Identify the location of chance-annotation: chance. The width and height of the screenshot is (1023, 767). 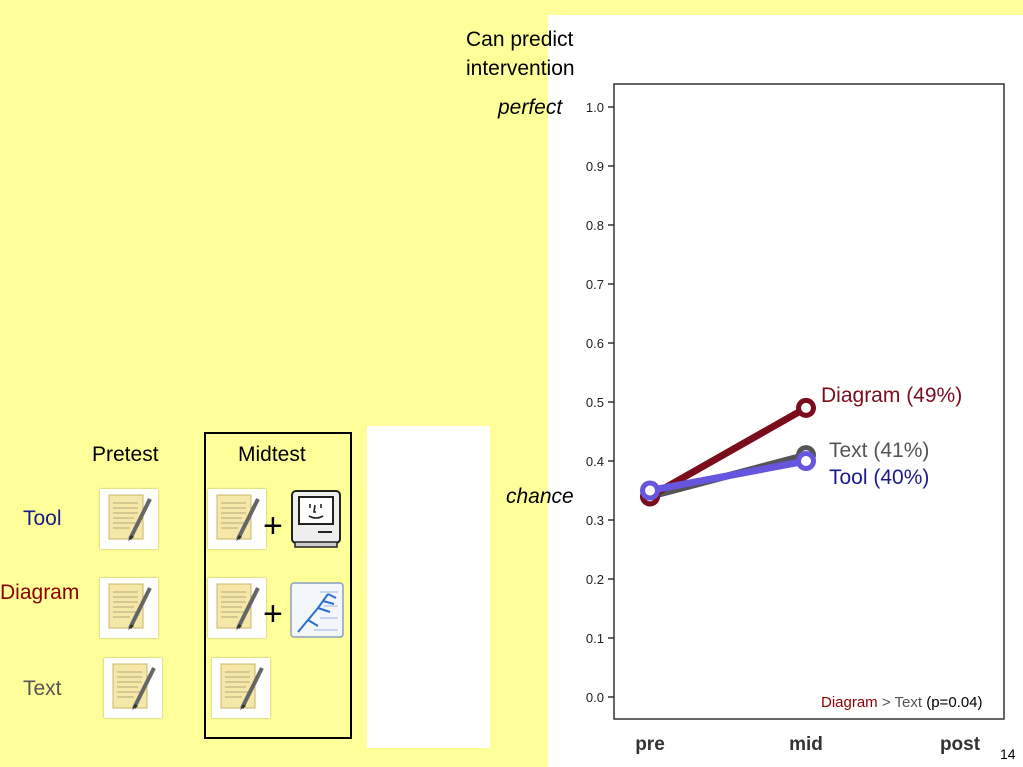
(540, 496).